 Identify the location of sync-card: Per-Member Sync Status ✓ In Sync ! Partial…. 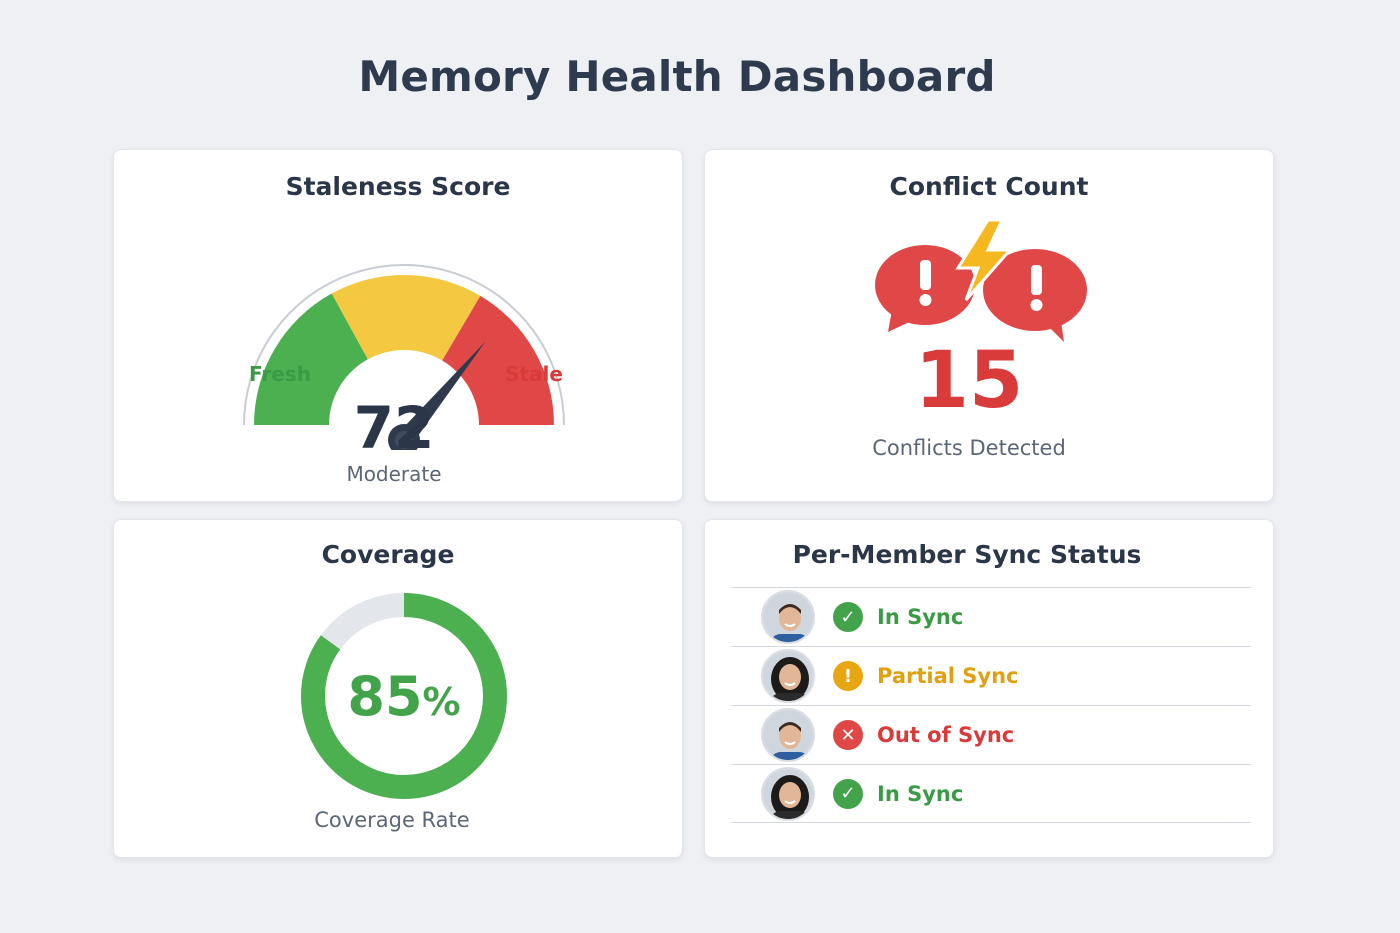
(989, 688).